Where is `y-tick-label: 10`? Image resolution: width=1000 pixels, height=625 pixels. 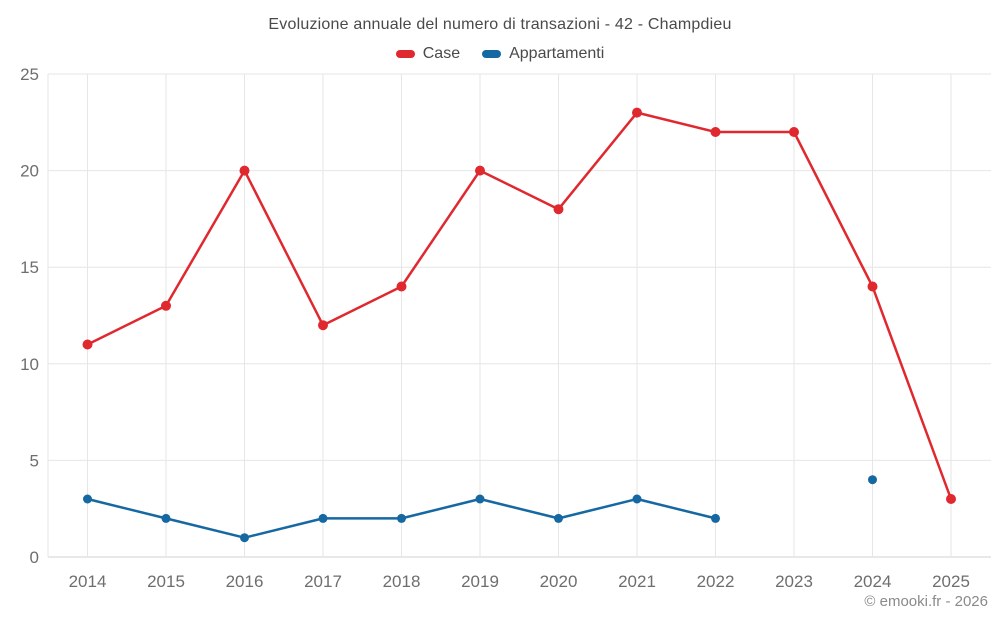 y-tick-label: 10 is located at coordinates (29, 364).